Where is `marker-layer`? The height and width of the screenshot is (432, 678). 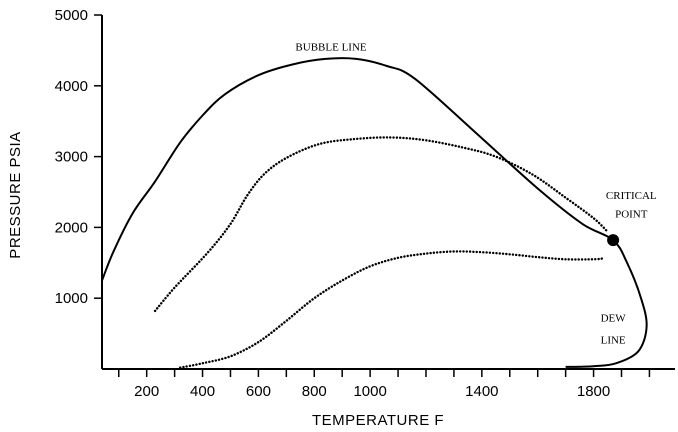
marker-layer is located at coordinates (613, 240).